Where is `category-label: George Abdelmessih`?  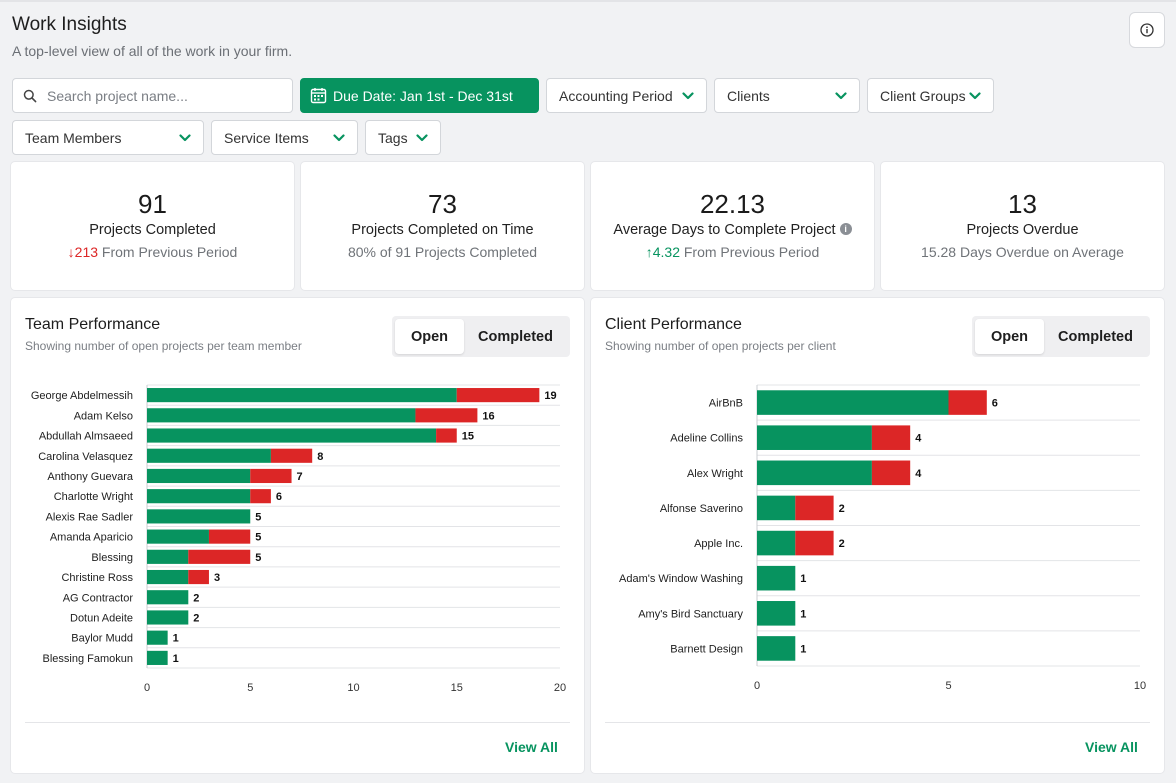 category-label: George Abdelmessih is located at coordinates (82, 396).